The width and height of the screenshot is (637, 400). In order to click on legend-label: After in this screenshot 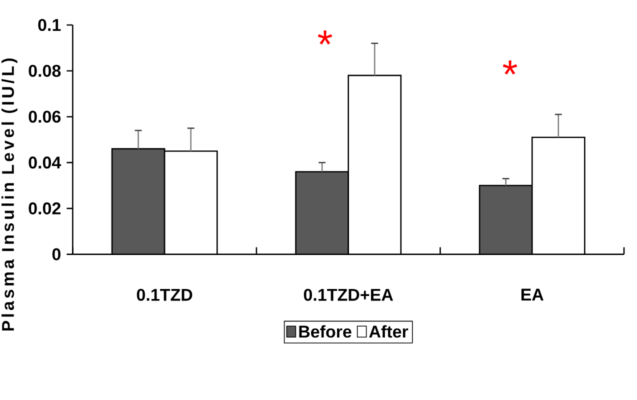, I will do `click(388, 331)`.